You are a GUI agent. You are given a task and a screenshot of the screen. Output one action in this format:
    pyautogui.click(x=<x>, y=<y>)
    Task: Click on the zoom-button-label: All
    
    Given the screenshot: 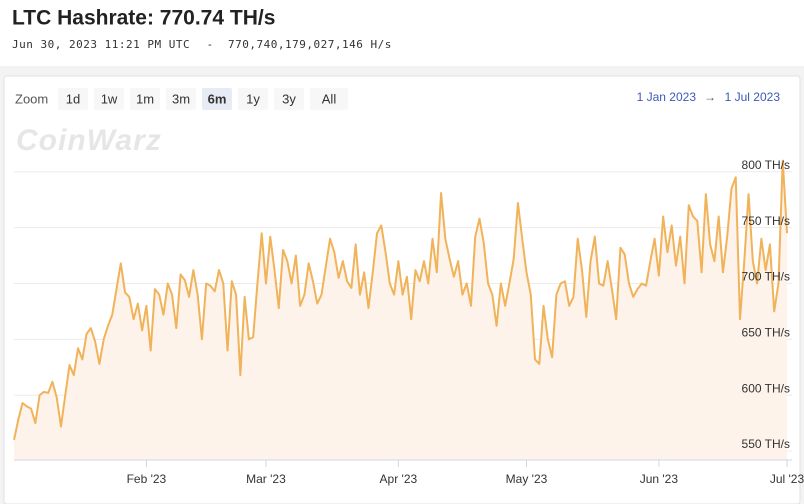 What is the action you would take?
    pyautogui.click(x=329, y=98)
    